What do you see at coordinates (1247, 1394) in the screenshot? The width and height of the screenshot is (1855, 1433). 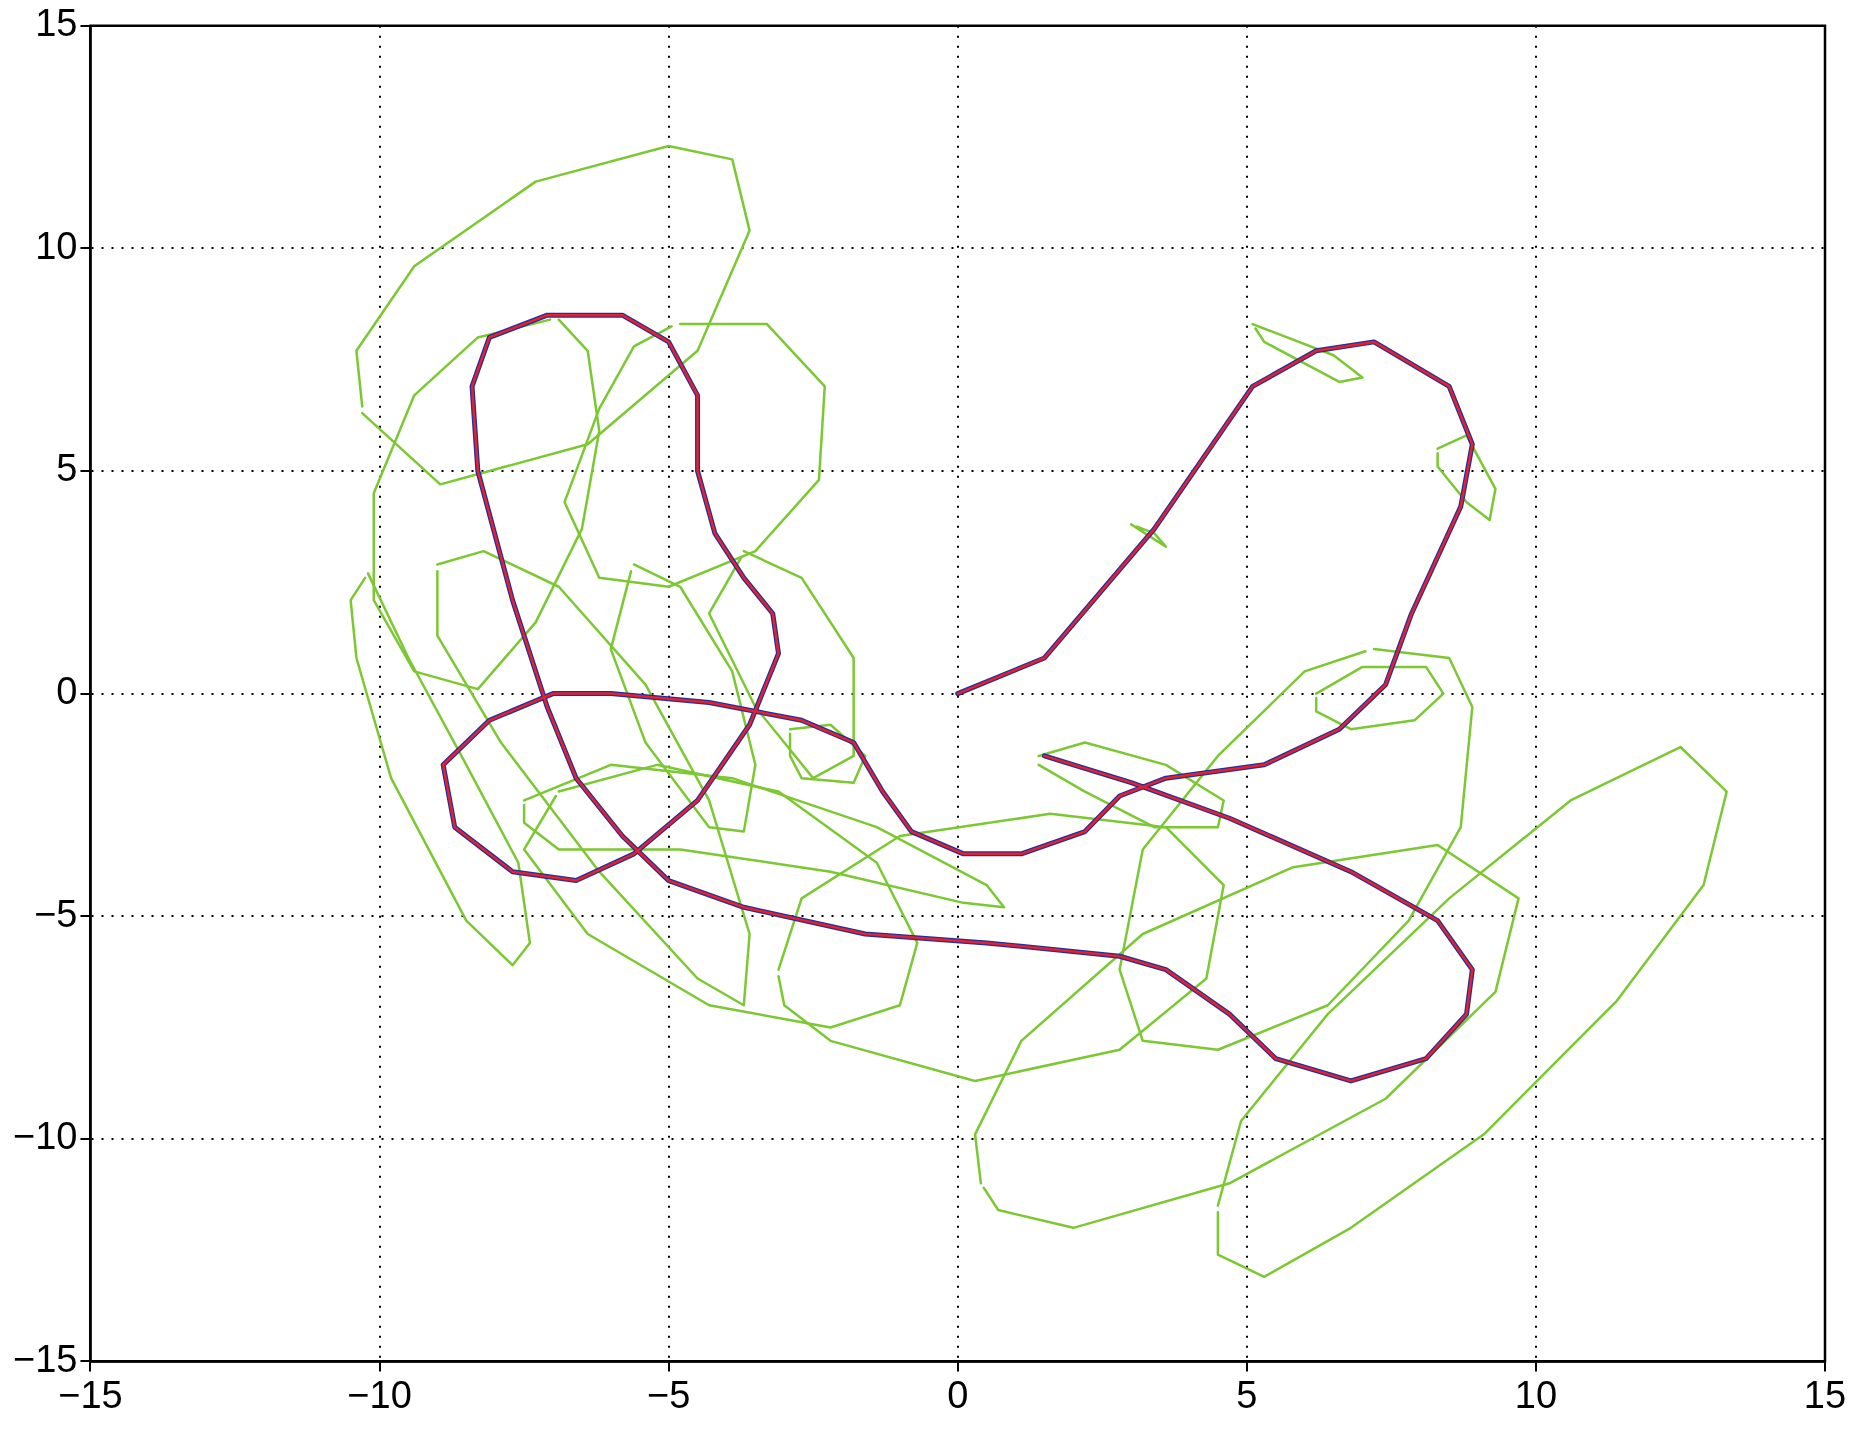 I see `x-tick-label: 5` at bounding box center [1247, 1394].